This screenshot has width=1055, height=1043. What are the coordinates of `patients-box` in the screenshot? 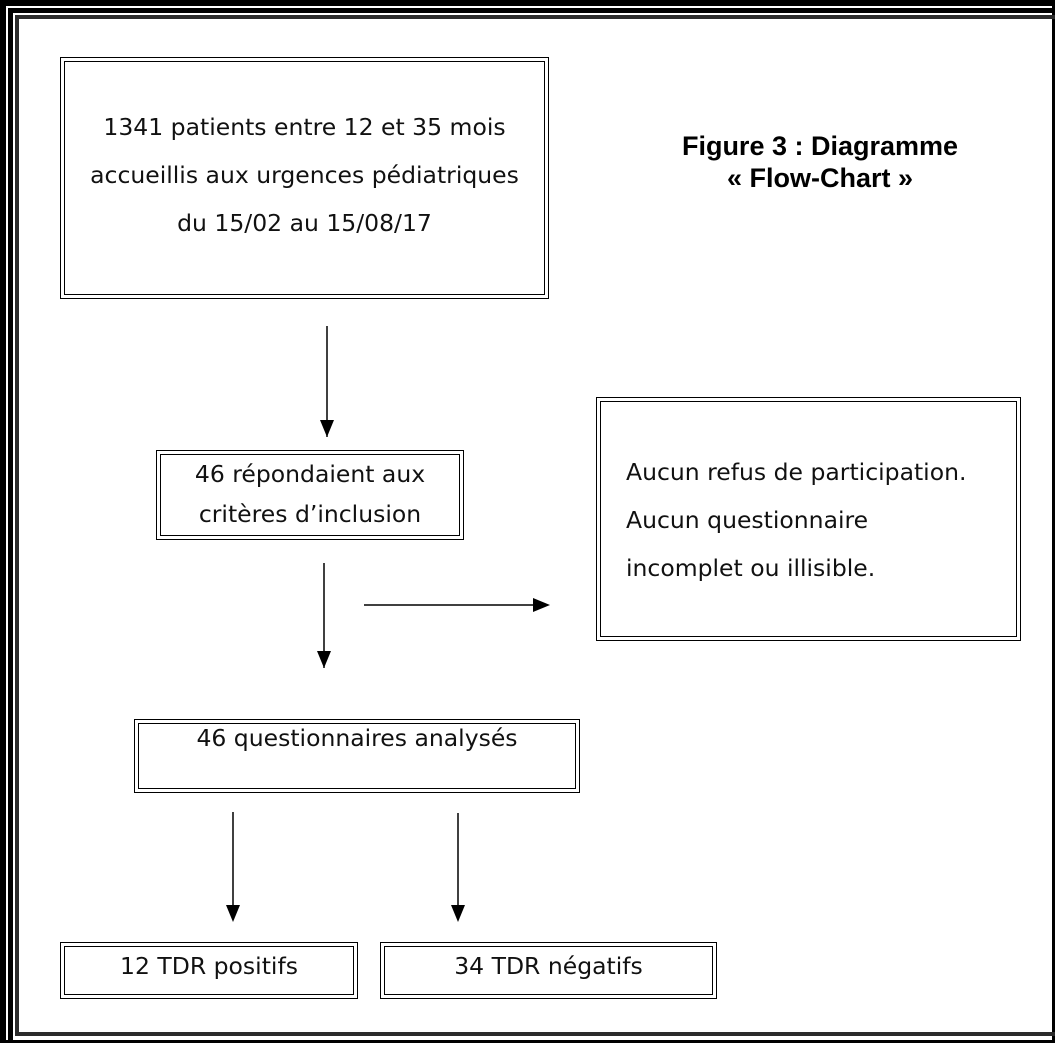 It's located at (304, 178).